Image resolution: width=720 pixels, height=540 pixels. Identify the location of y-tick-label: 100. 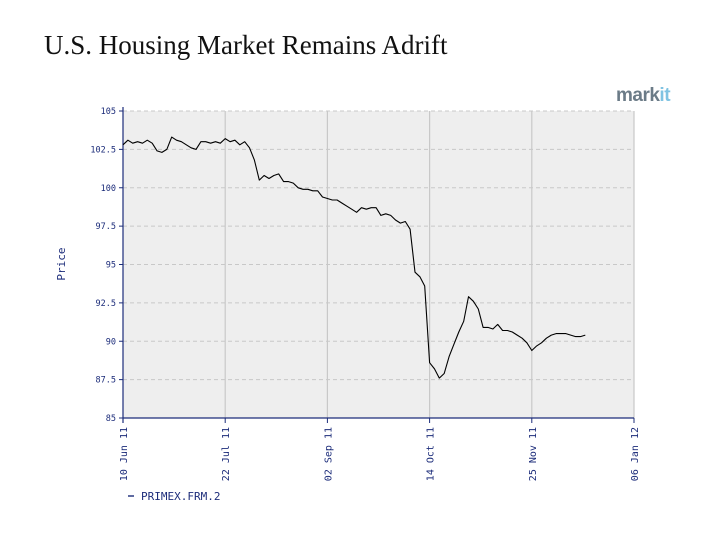
(108, 189).